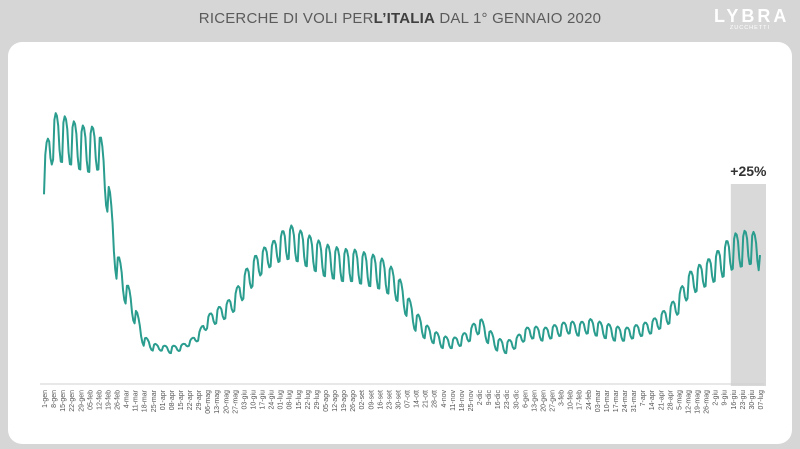  I want to click on x-tick-label: 2-giu, so click(716, 398).